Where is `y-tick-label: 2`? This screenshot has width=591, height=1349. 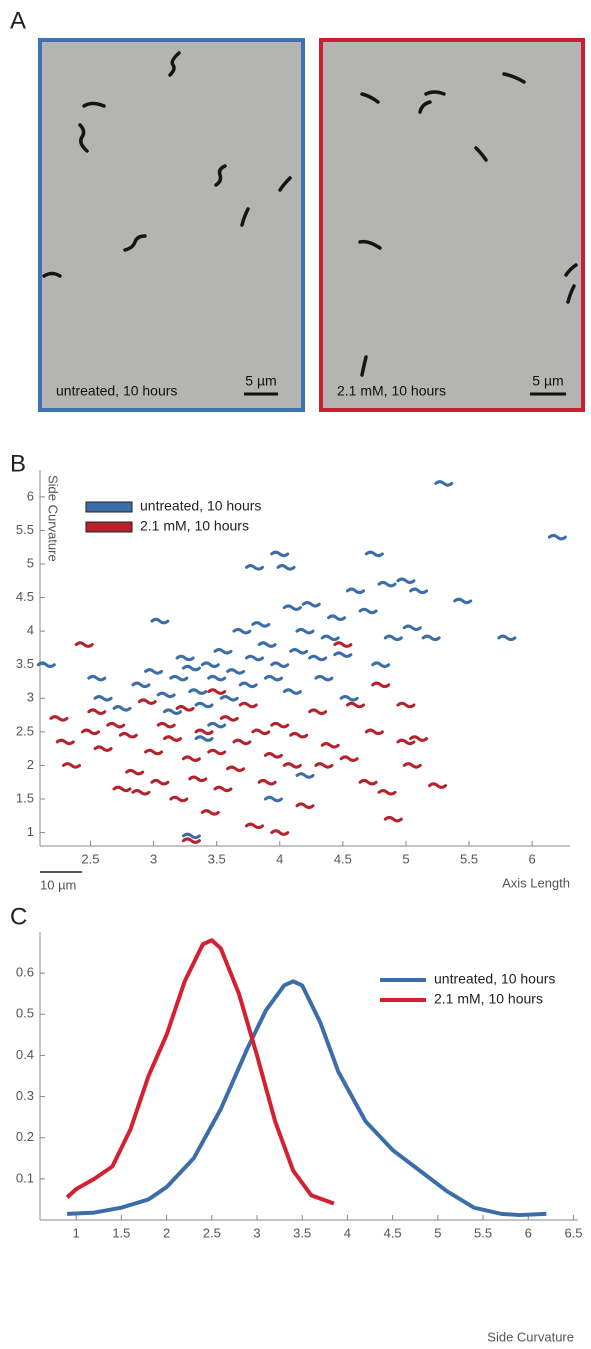
y-tick-label: 2 is located at coordinates (30, 764).